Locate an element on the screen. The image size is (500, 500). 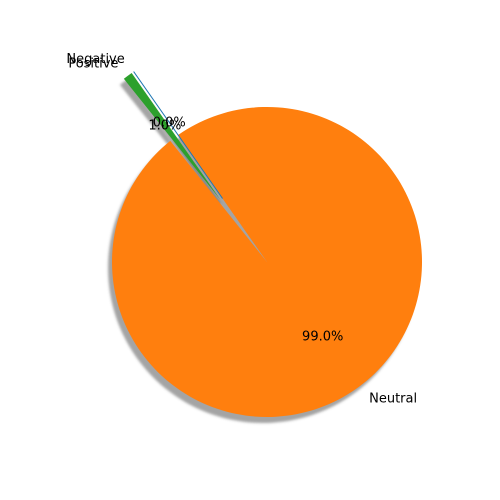
pie-pct-label-neutral: 99.0% is located at coordinates (322, 336).